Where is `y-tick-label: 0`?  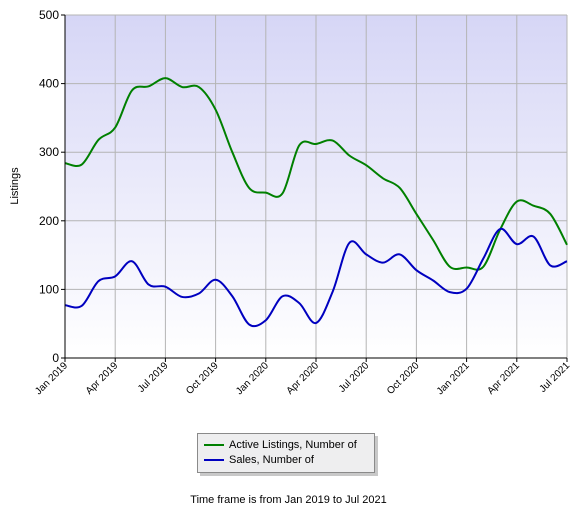 y-tick-label: 0 is located at coordinates (55, 358).